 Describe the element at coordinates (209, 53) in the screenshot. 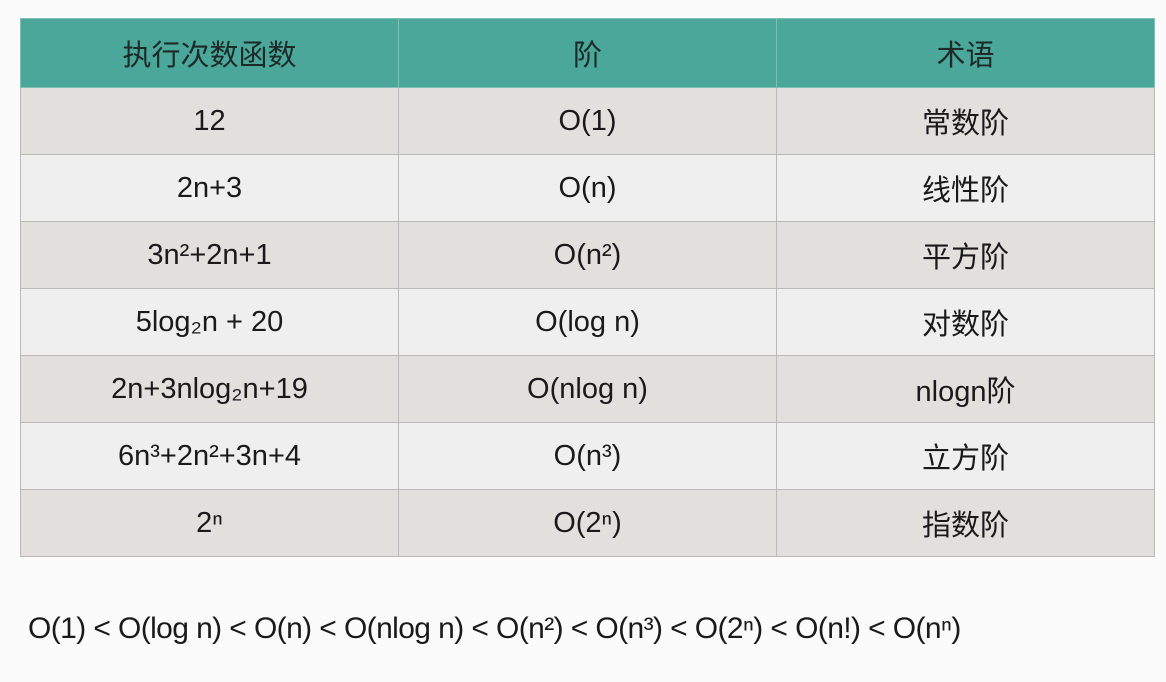

I see `header-function: 执行次数函数` at that location.